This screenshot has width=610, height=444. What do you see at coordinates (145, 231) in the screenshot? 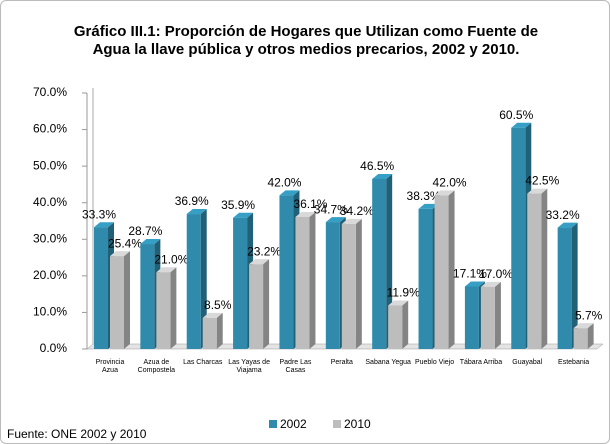
I see `value-label: 28.7%` at bounding box center [145, 231].